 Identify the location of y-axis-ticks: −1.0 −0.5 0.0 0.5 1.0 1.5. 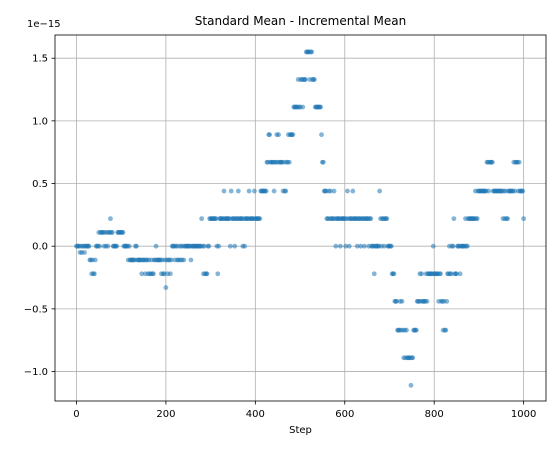
(39, 216).